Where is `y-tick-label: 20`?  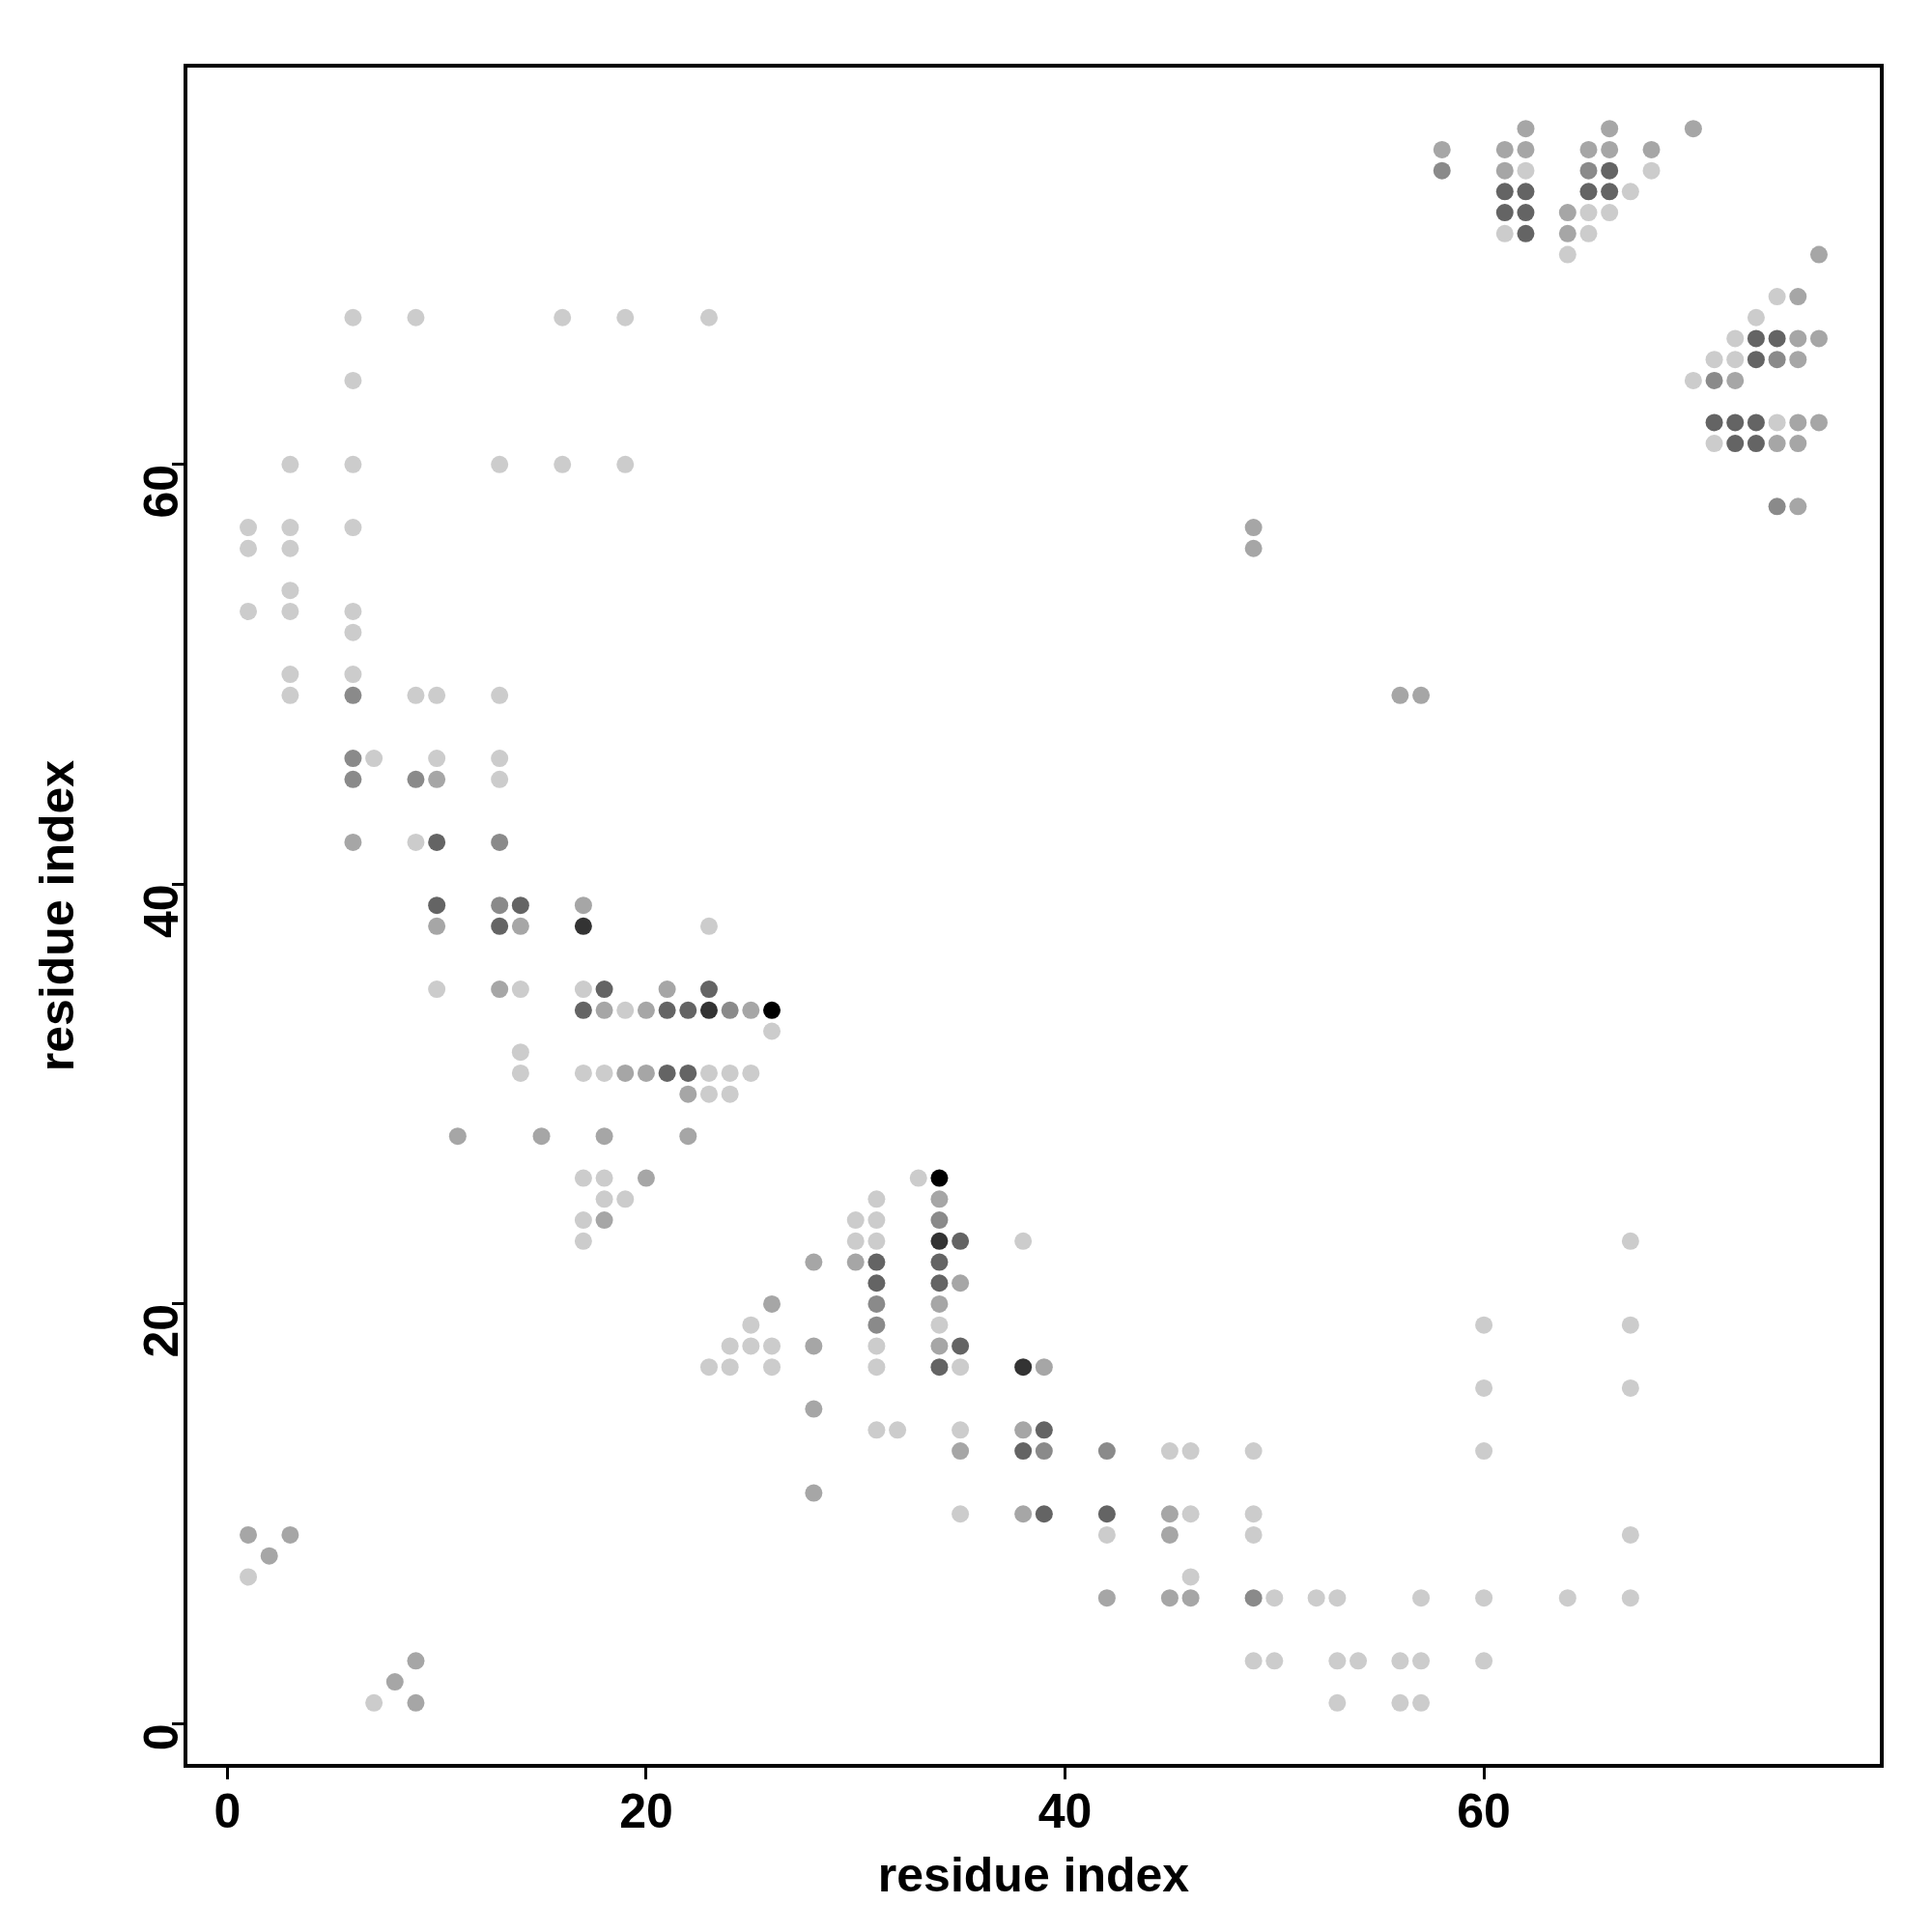
y-tick-label: 20 is located at coordinates (160, 1330).